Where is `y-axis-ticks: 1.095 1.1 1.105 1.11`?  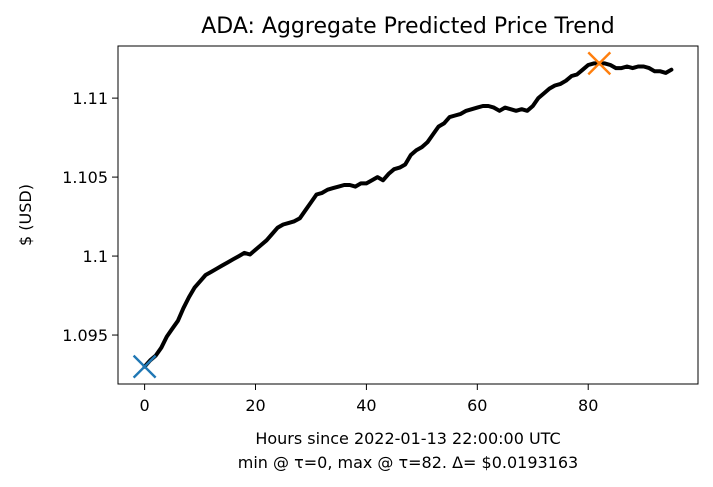 y-axis-ticks: 1.095 1.1 1.105 1.11 is located at coordinates (90, 217).